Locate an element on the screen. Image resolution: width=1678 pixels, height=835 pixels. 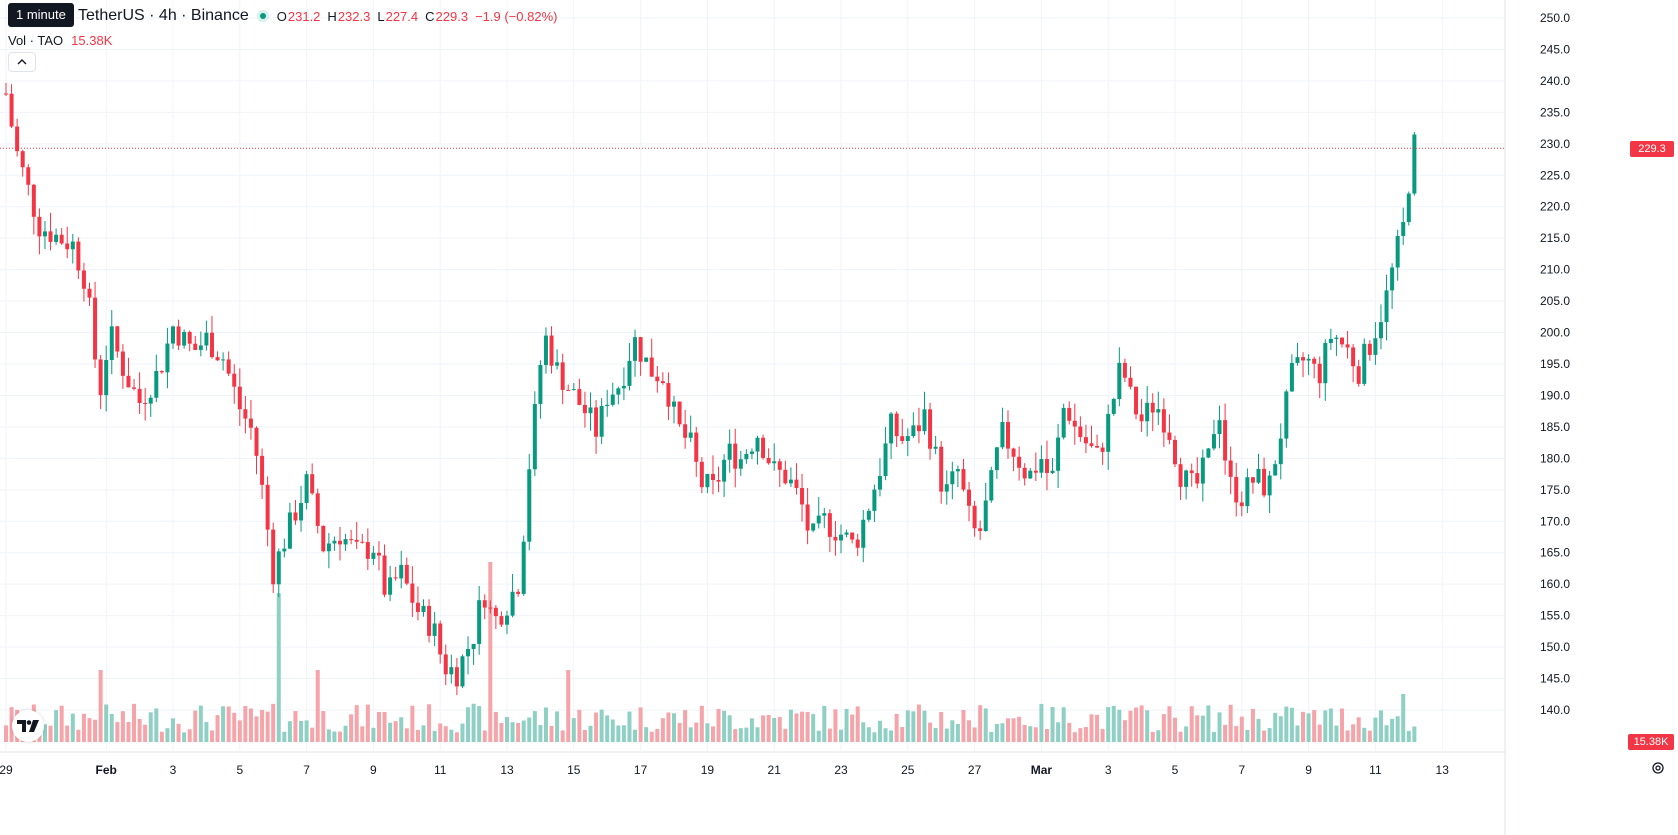
x-tick-label: 27 is located at coordinates (975, 770).